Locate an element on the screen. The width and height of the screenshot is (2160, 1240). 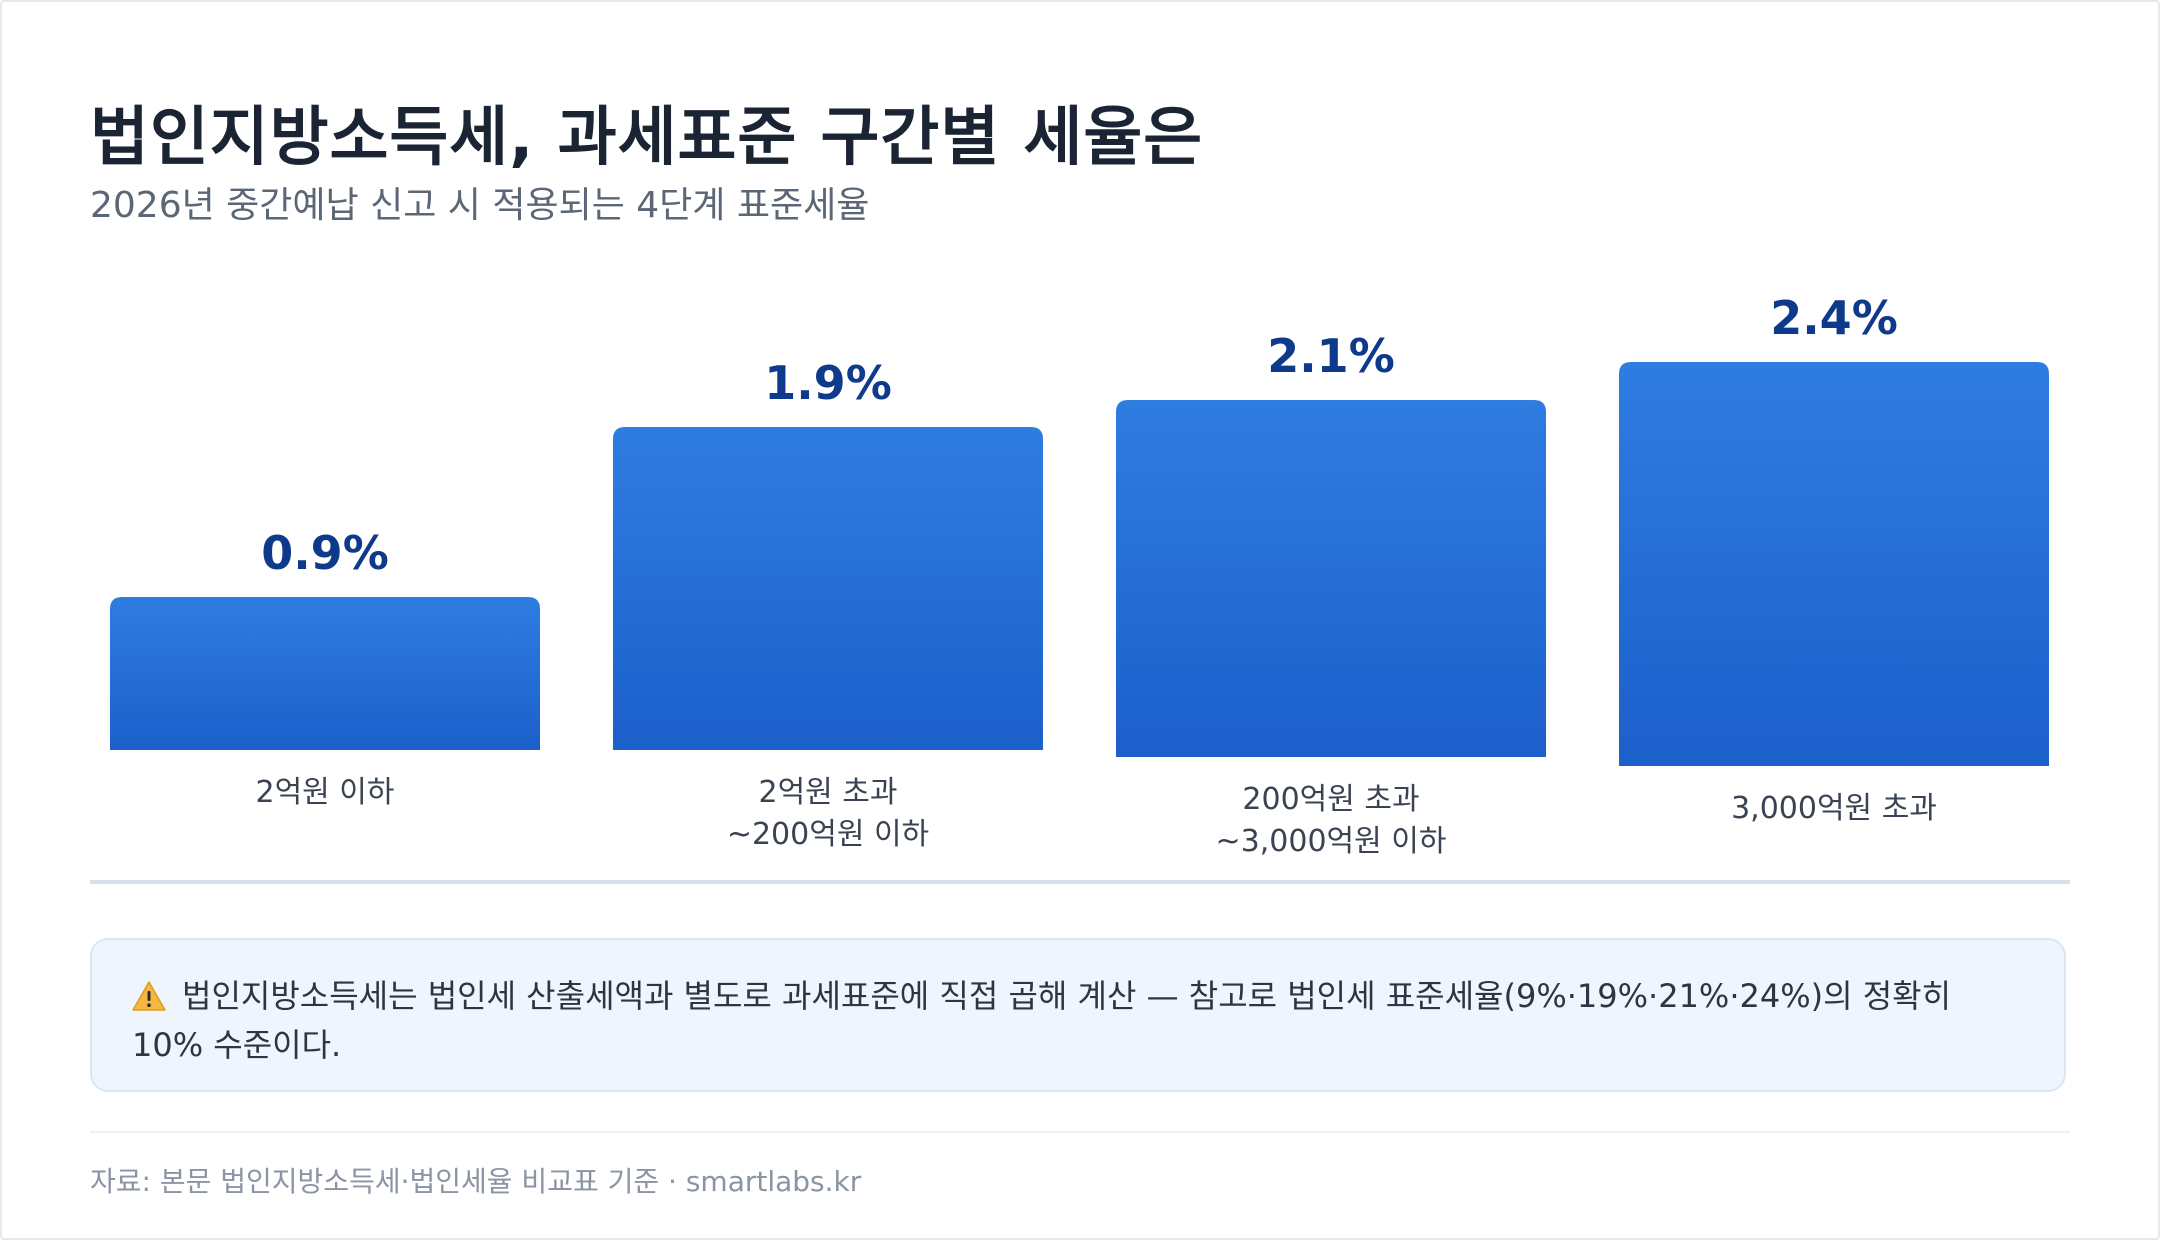
warning-icon is located at coordinates (149, 996).